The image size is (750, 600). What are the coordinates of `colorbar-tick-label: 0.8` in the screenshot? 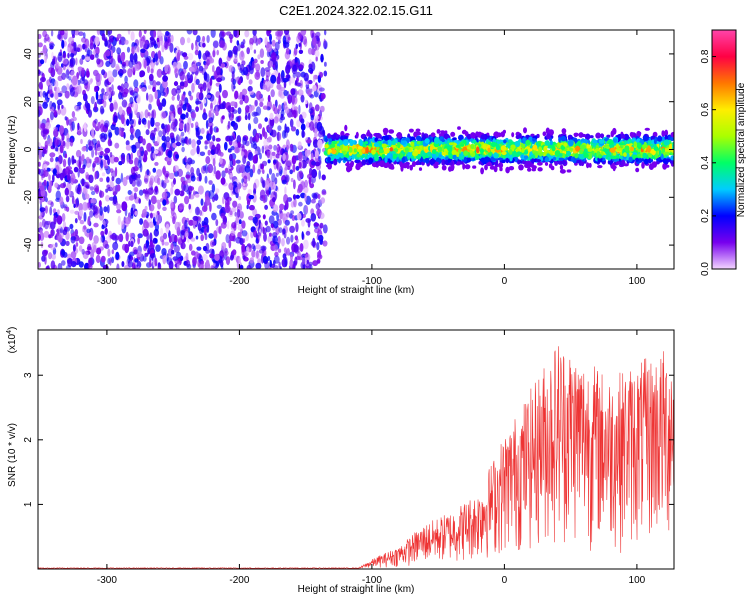 It's located at (705, 56).